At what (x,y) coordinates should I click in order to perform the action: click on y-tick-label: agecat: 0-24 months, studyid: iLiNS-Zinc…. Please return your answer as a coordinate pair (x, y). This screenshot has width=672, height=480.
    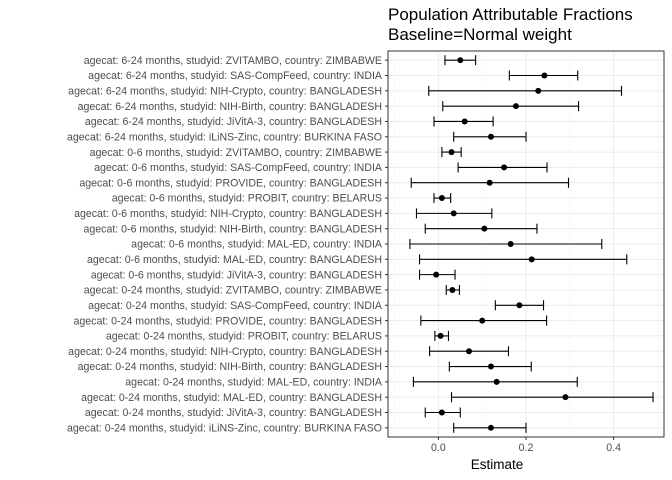
    Looking at the image, I should click on (224, 429).